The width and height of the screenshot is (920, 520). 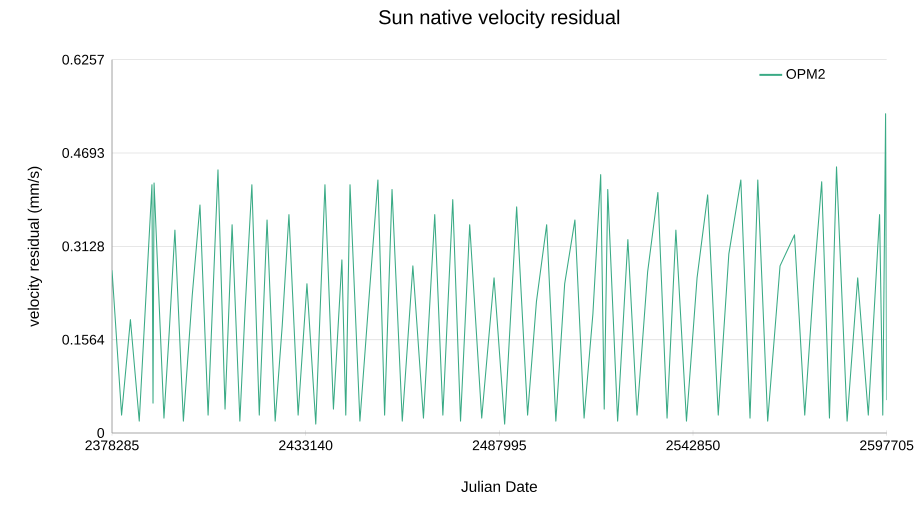 I want to click on x-axis-title: Julian Date, so click(x=499, y=486).